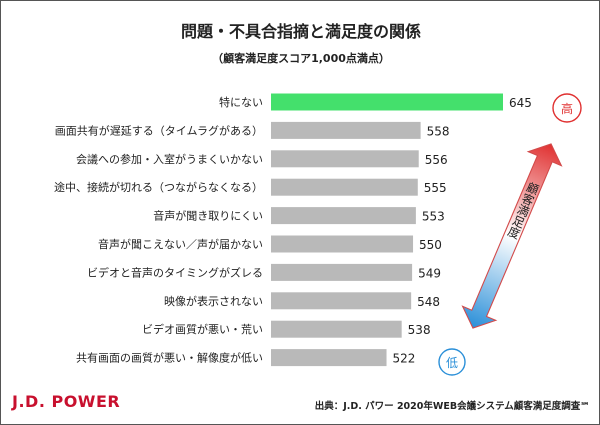  I want to click on value-label: 538, so click(419, 330).